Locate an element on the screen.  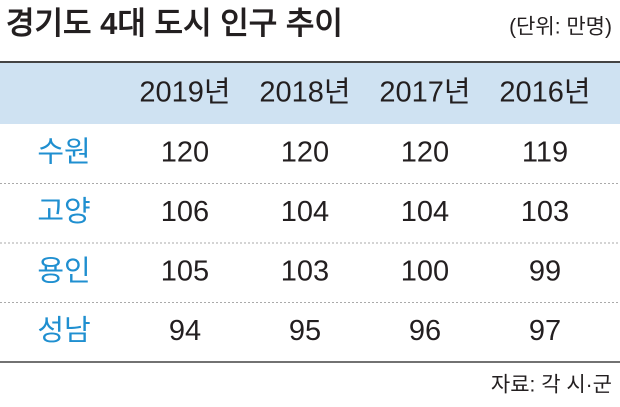
row-label: 성남 is located at coordinates (63, 331).